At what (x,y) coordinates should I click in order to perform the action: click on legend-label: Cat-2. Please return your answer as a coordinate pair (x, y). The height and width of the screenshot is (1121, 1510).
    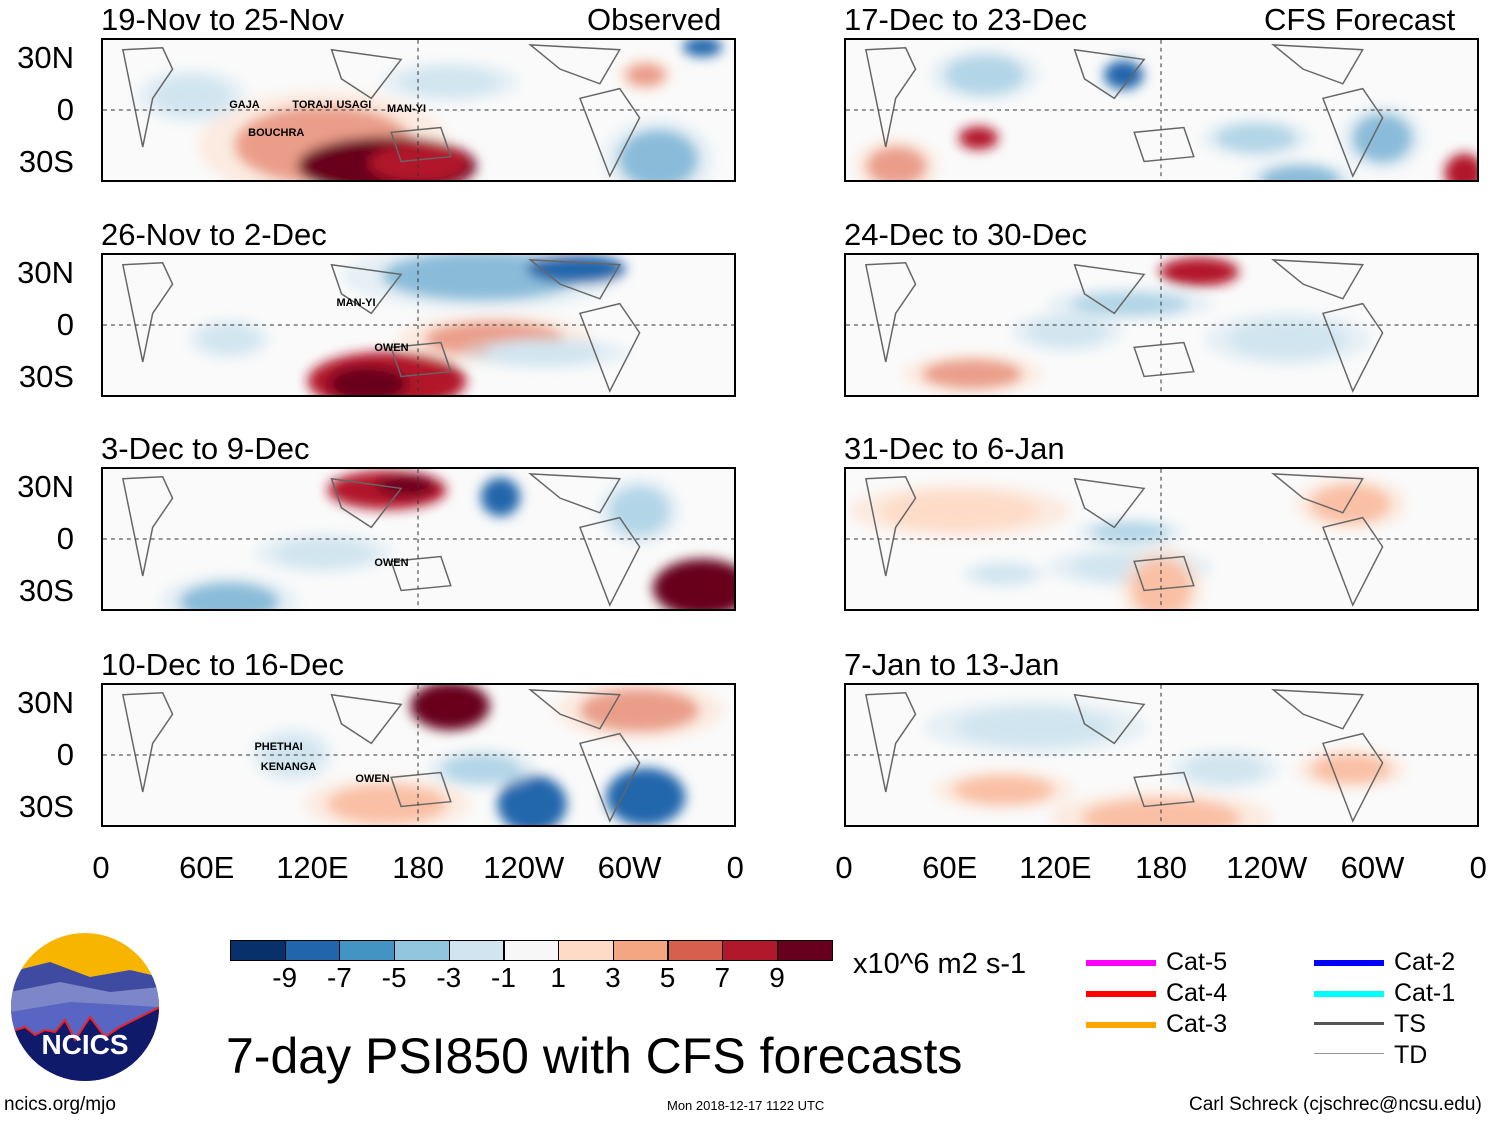
    Looking at the image, I should click on (1425, 962).